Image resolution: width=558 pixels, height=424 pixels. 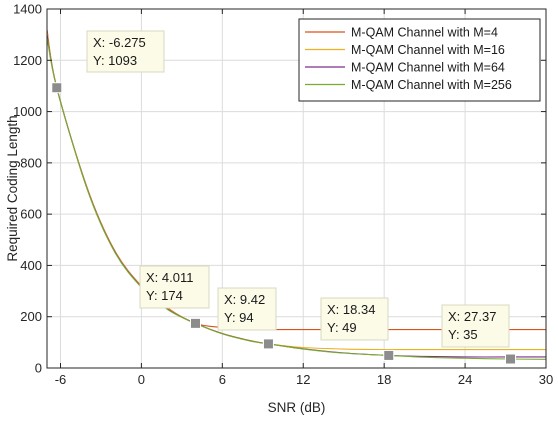 I want to click on legend-label-3: M-QAM Channel with M=256, so click(x=431, y=85).